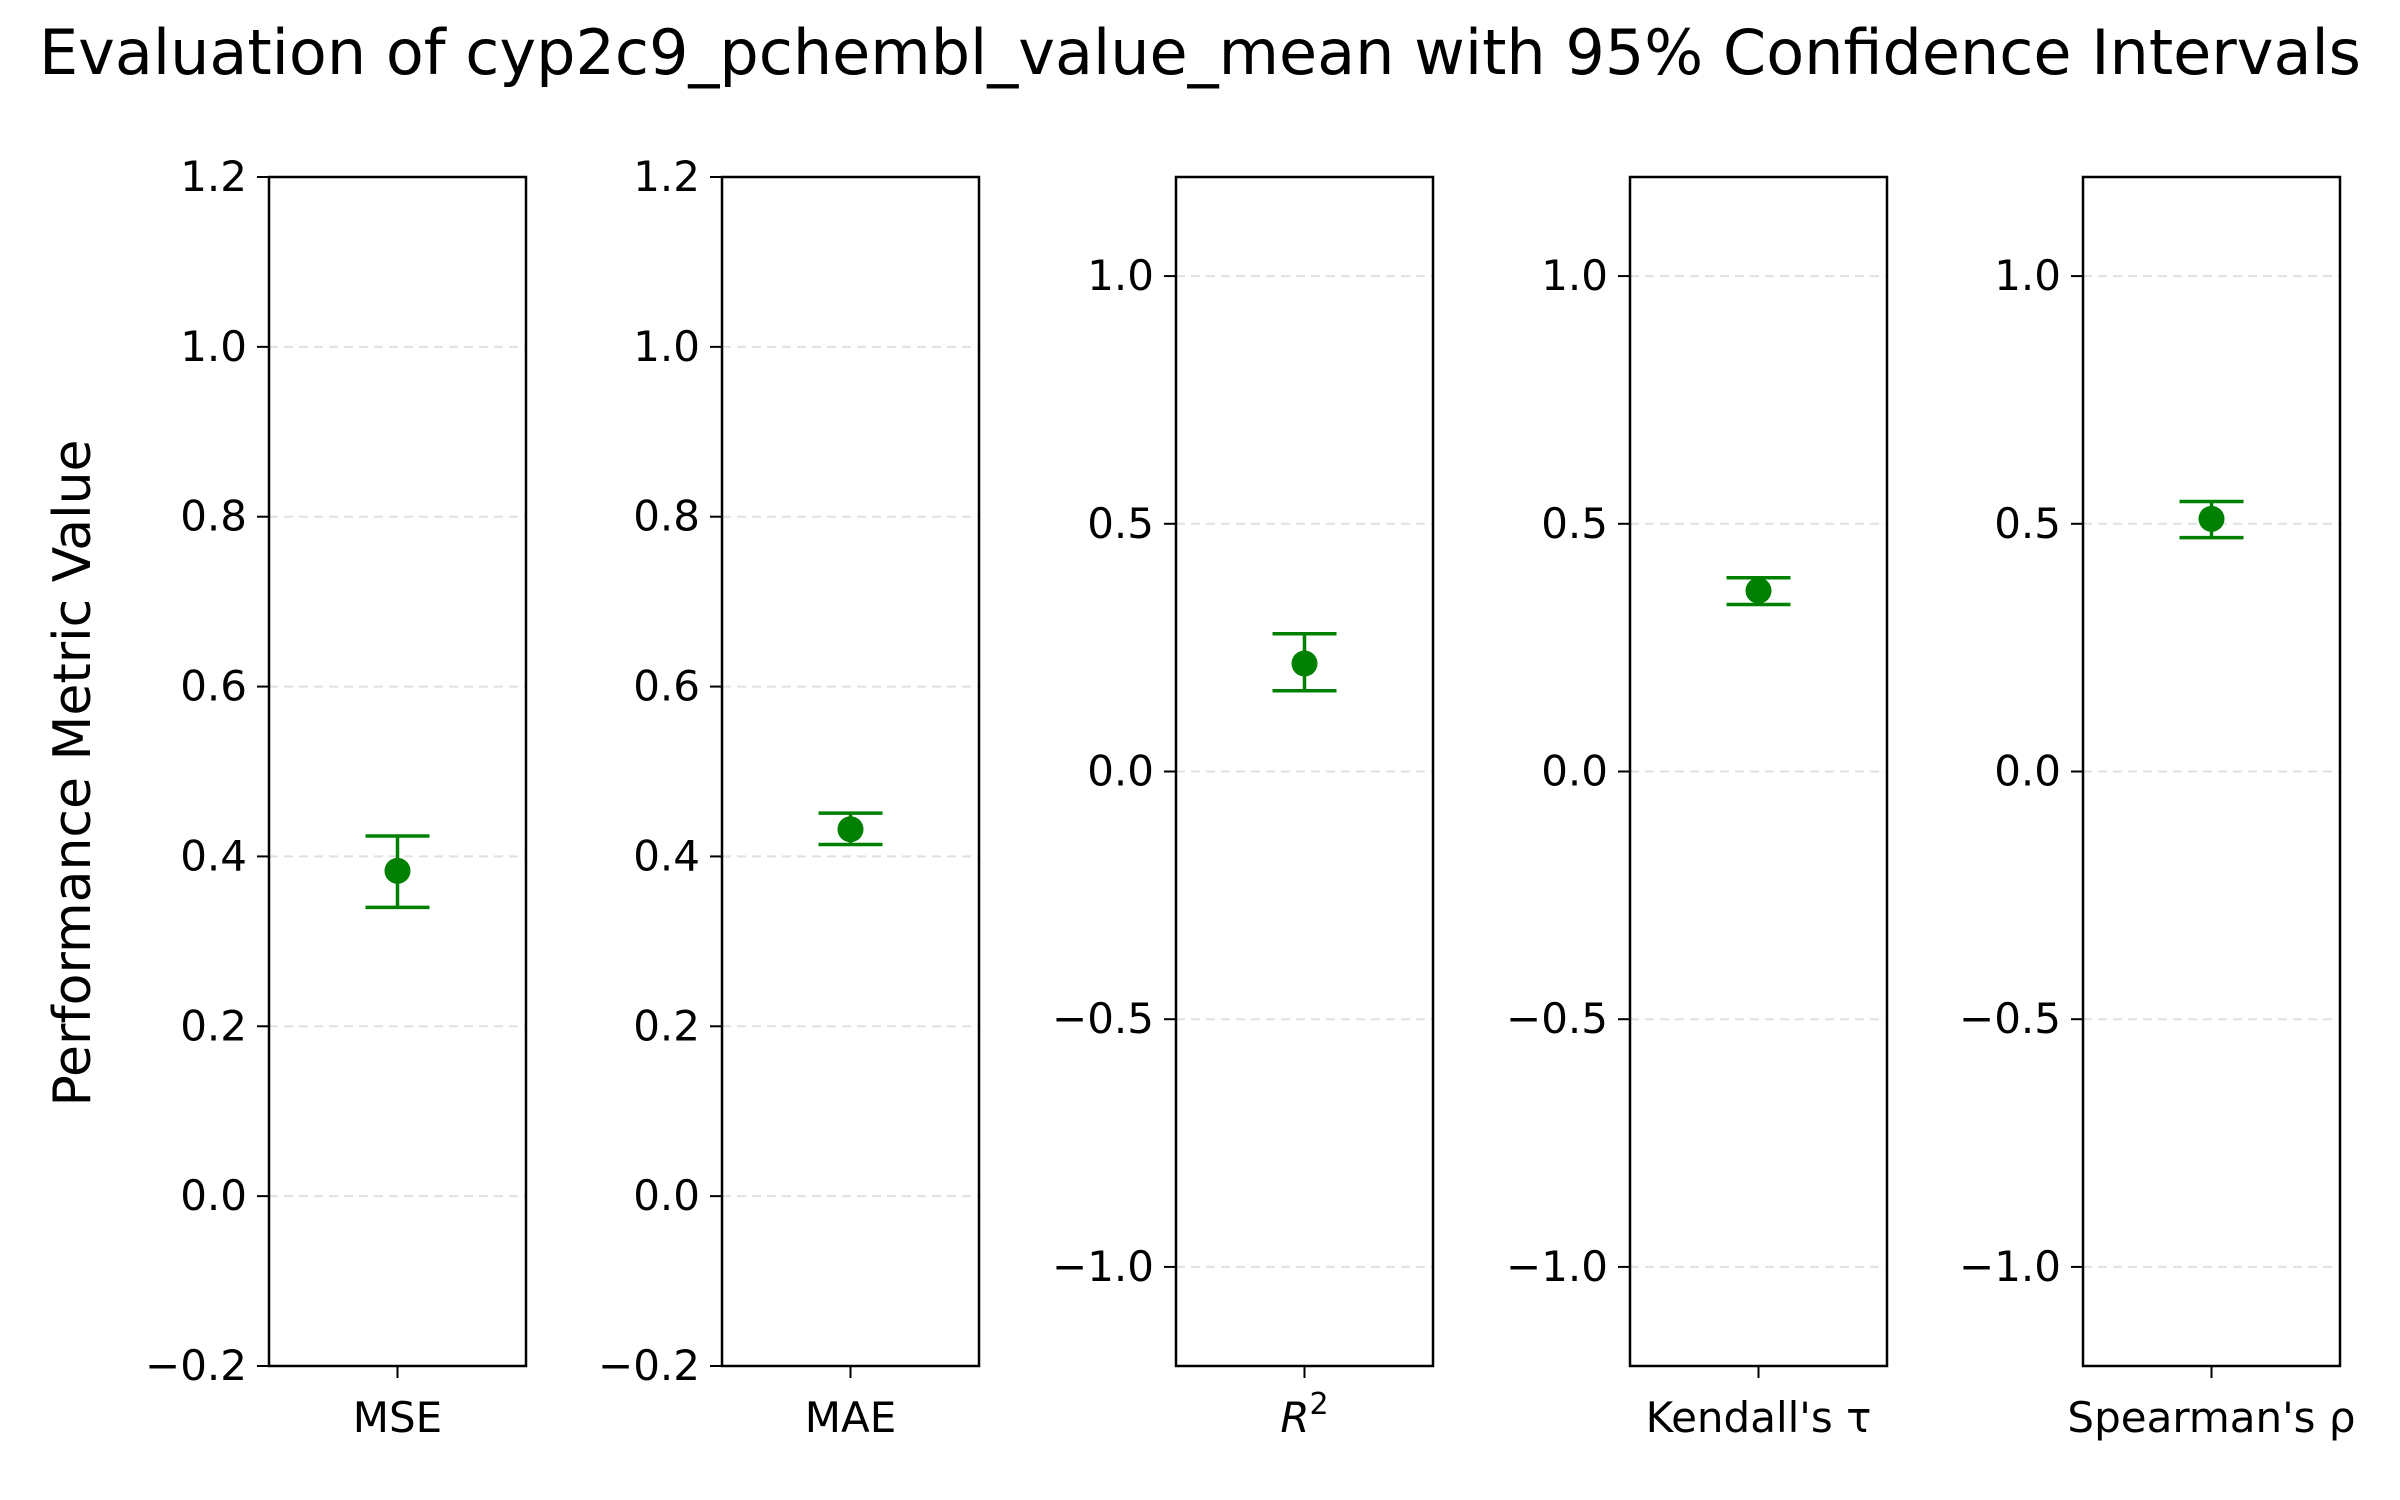  What do you see at coordinates (336, 797) in the screenshot?
I see `panel-1: −0.2 0.0 0.2 0.4 0.6 0.8 1.0 1.2 MSE` at bounding box center [336, 797].